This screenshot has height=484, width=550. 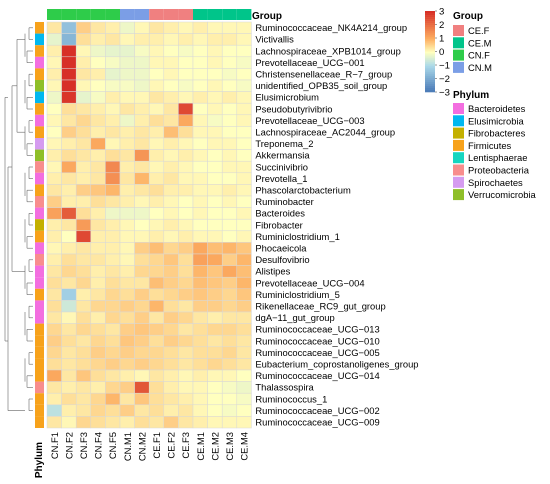 What do you see at coordinates (54, 445) in the screenshot?
I see `column-label: CN.F1` at bounding box center [54, 445].